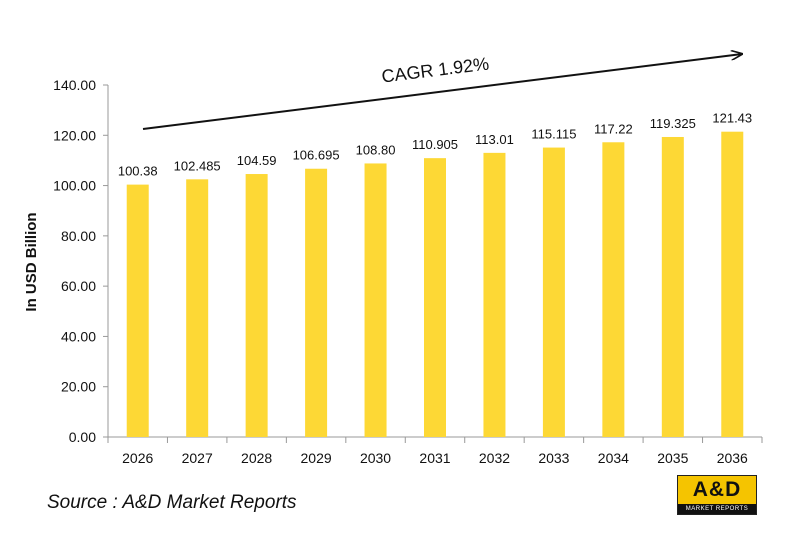  I want to click on y-axis-label: In USD Billion, so click(31, 261).